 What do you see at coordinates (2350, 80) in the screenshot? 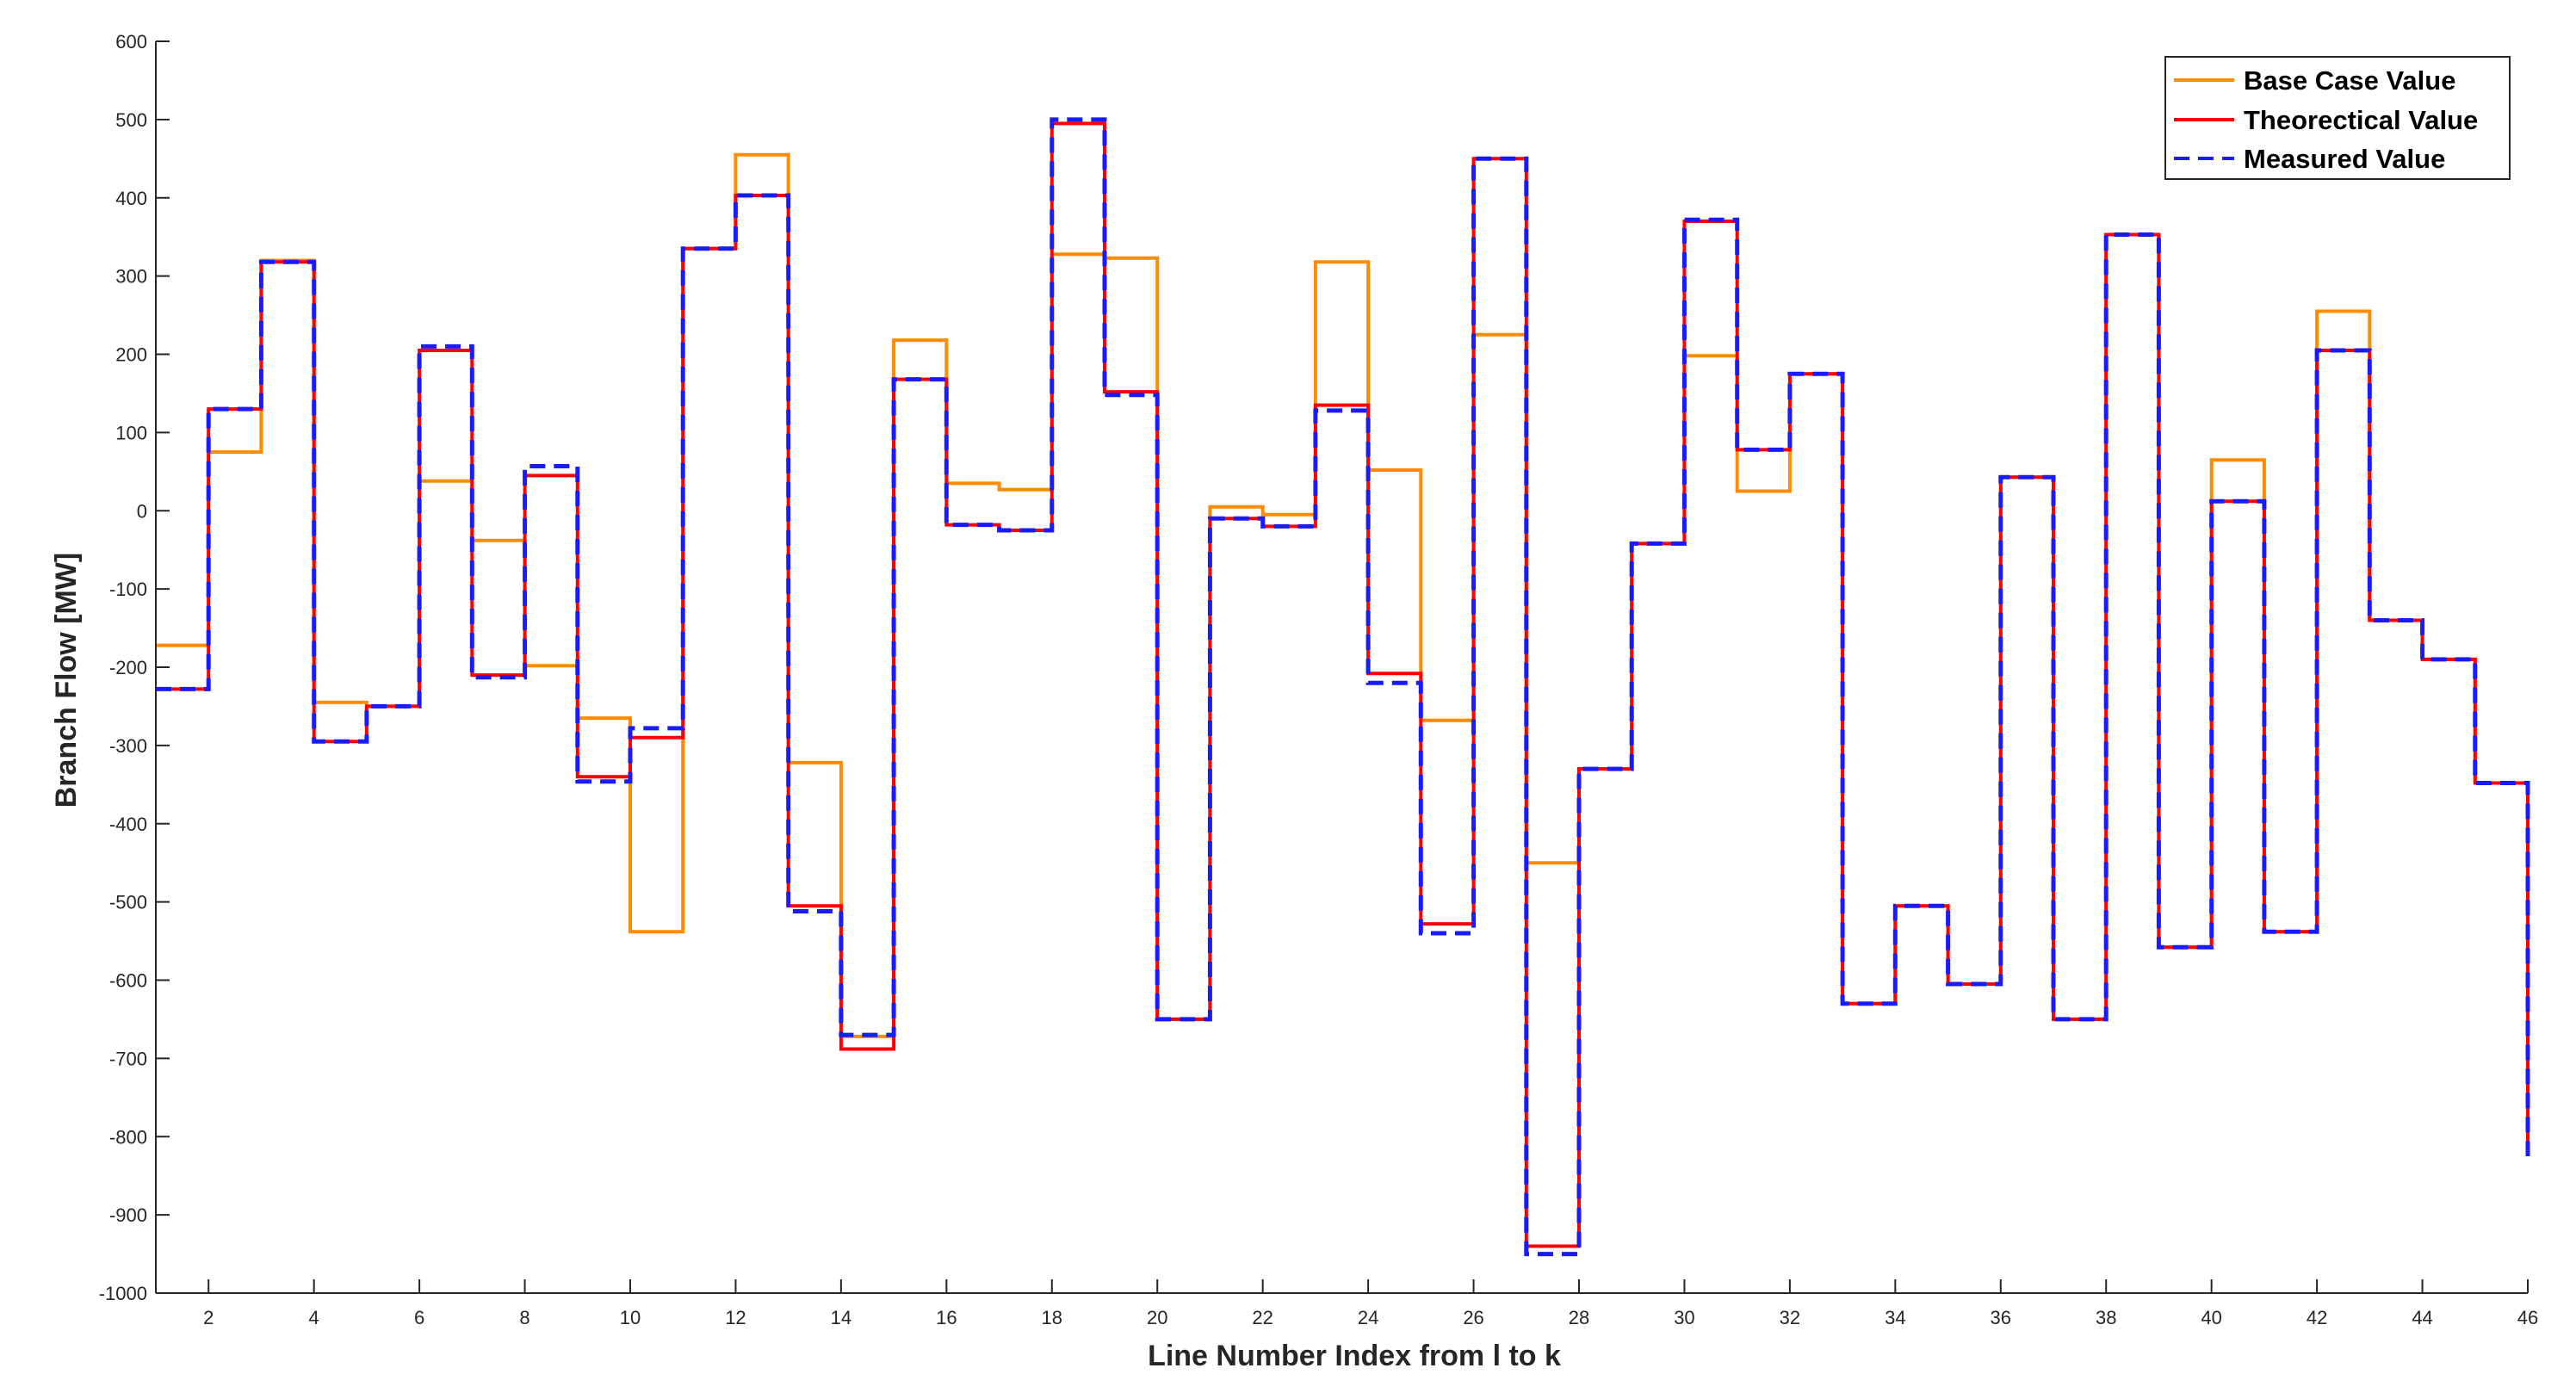
I see `legend-label-base-case: Base Case Value` at bounding box center [2350, 80].